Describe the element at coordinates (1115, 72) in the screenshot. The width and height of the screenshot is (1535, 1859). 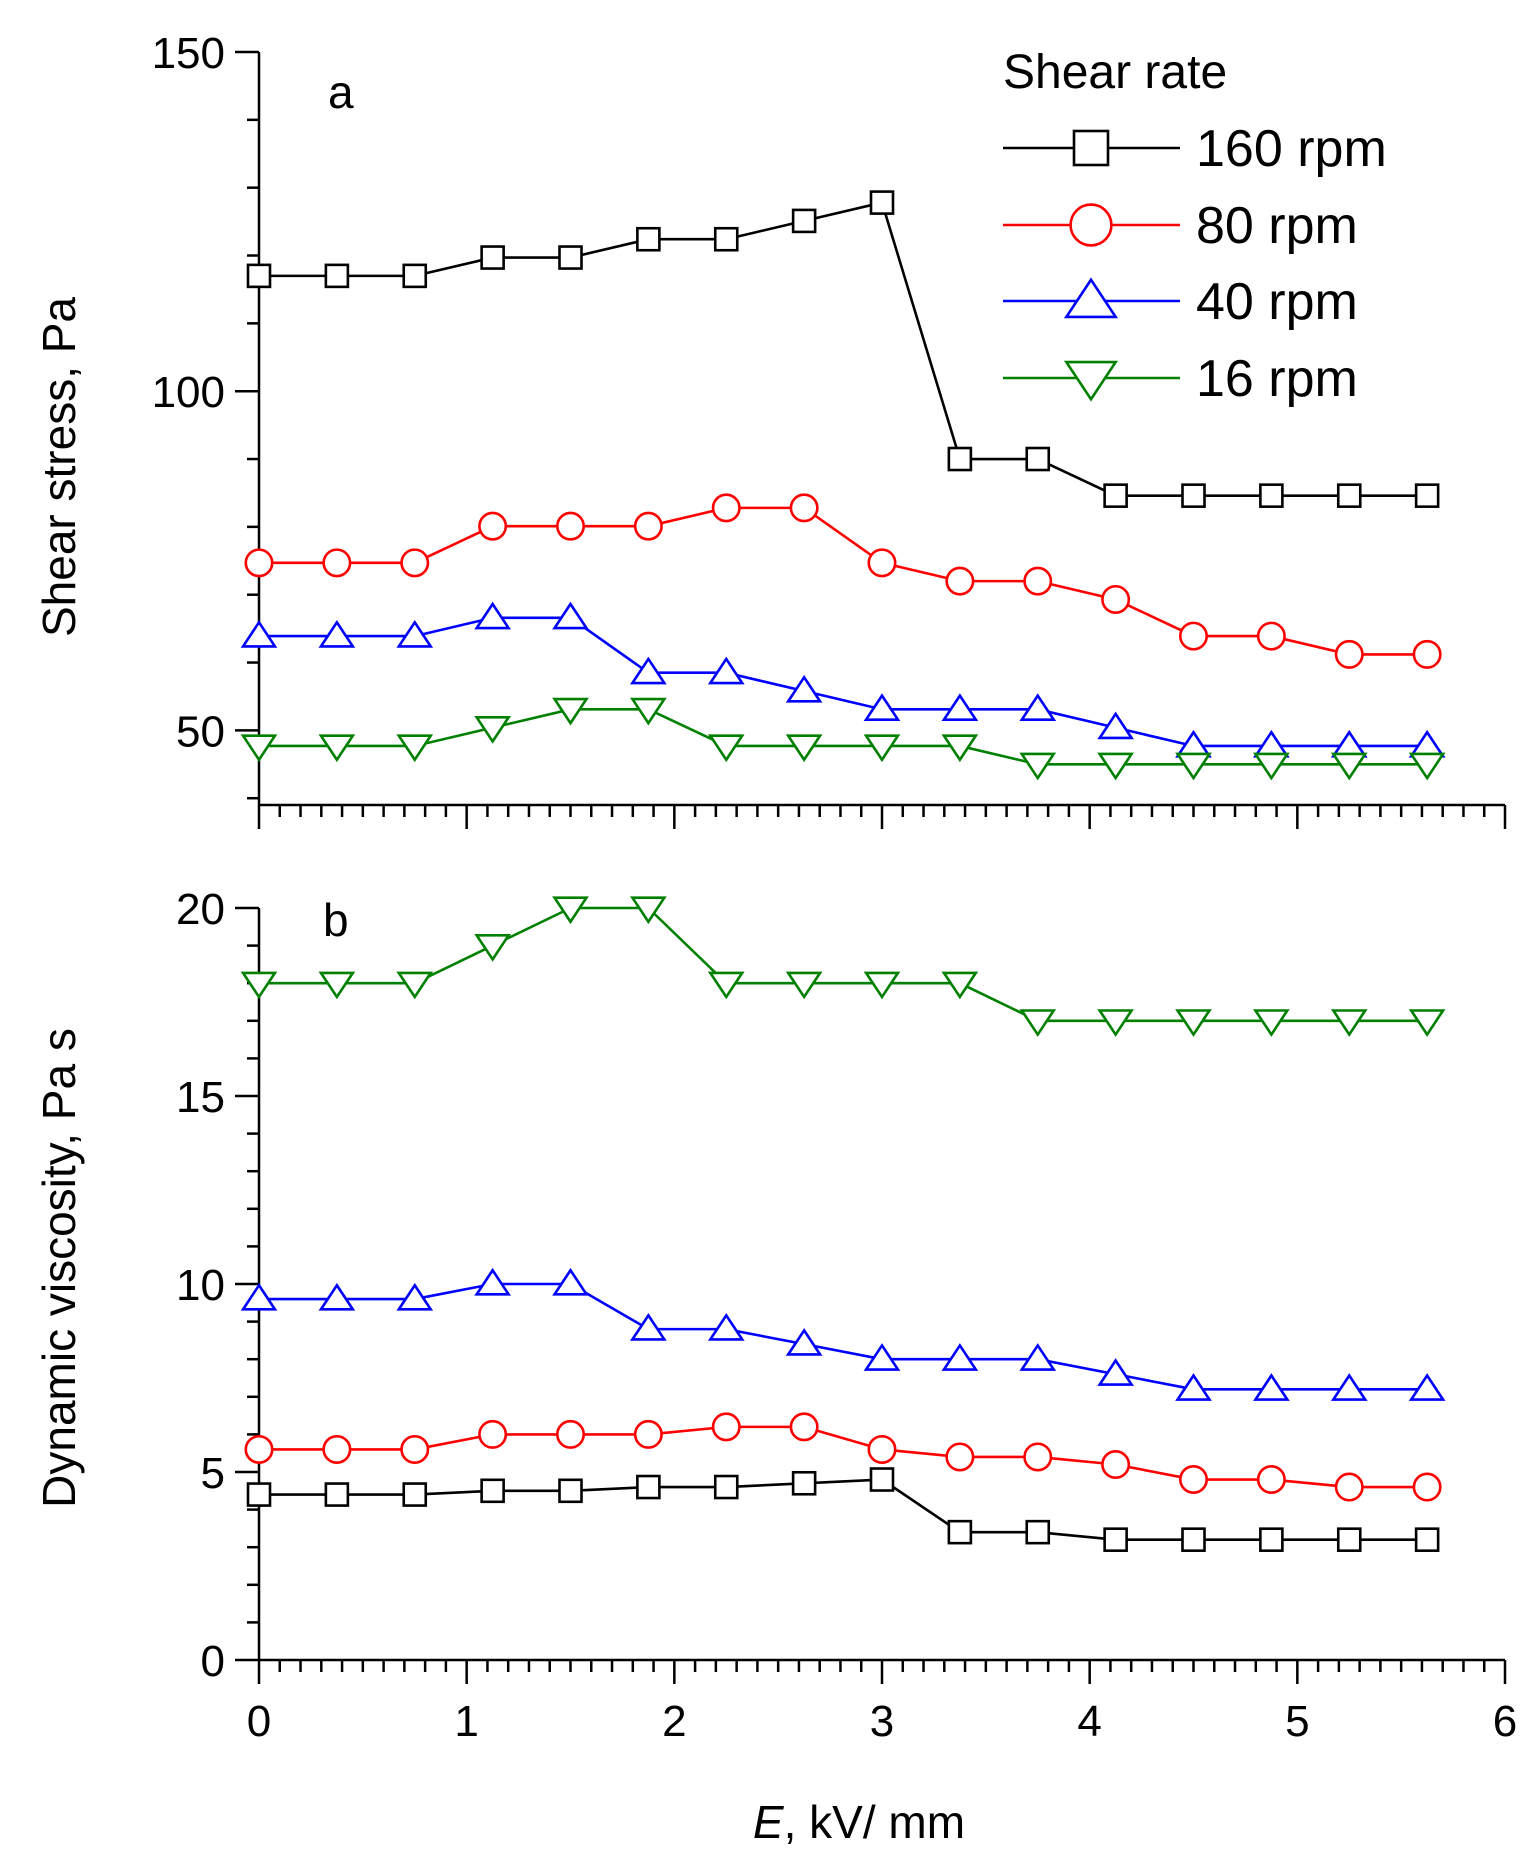
I see `legend-title: Shear rate` at that location.